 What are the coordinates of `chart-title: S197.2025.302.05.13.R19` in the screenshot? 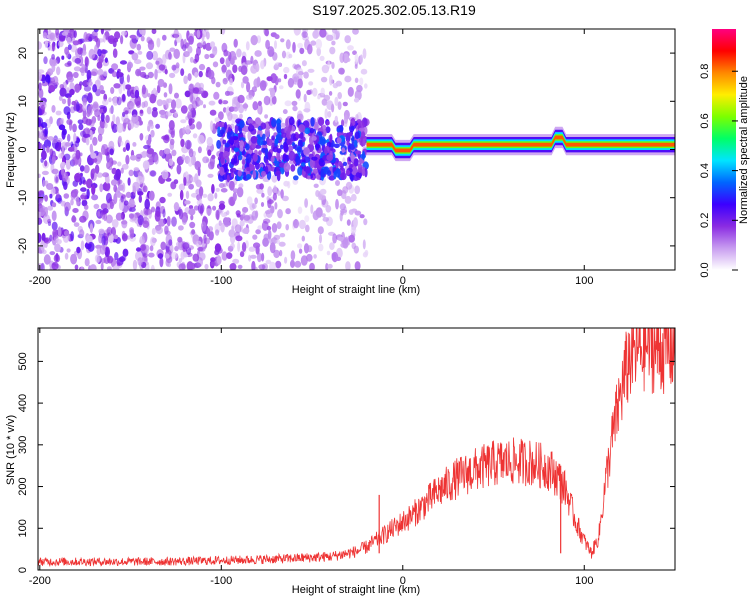 It's located at (394, 10).